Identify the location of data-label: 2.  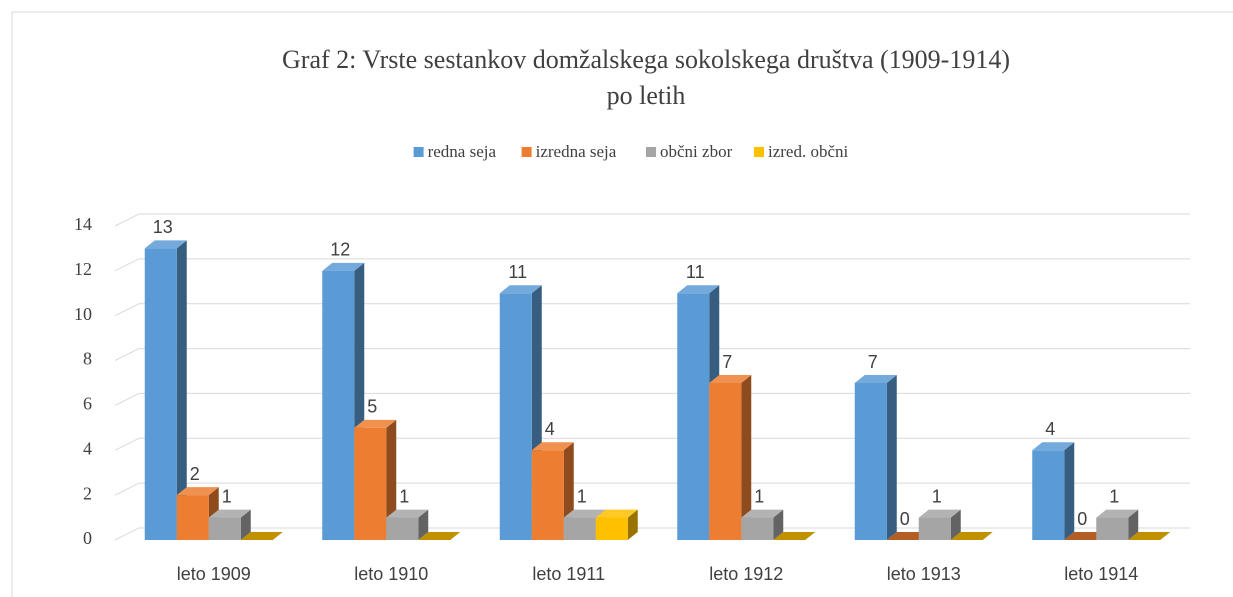
(195, 474).